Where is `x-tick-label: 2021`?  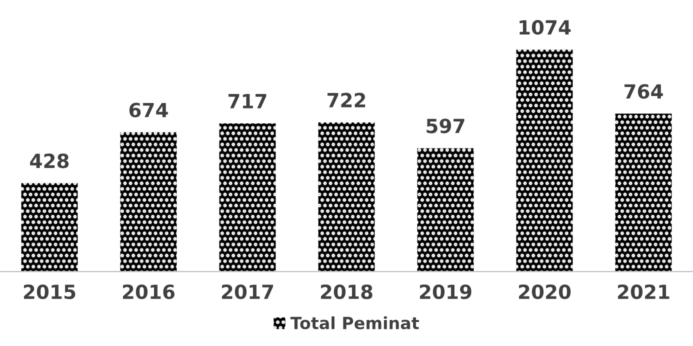
x-tick-label: 2021 is located at coordinates (644, 292).